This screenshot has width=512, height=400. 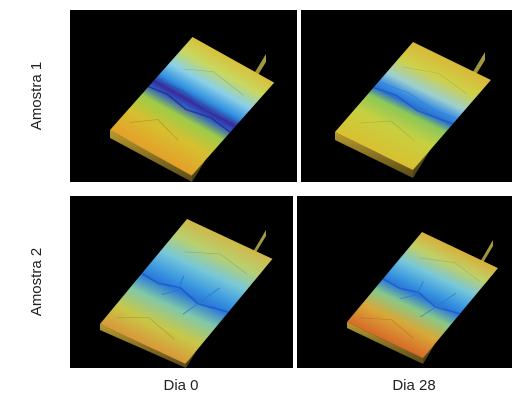 What do you see at coordinates (36, 282) in the screenshot?
I see `row-label-amostra-2: Amostra 2` at bounding box center [36, 282].